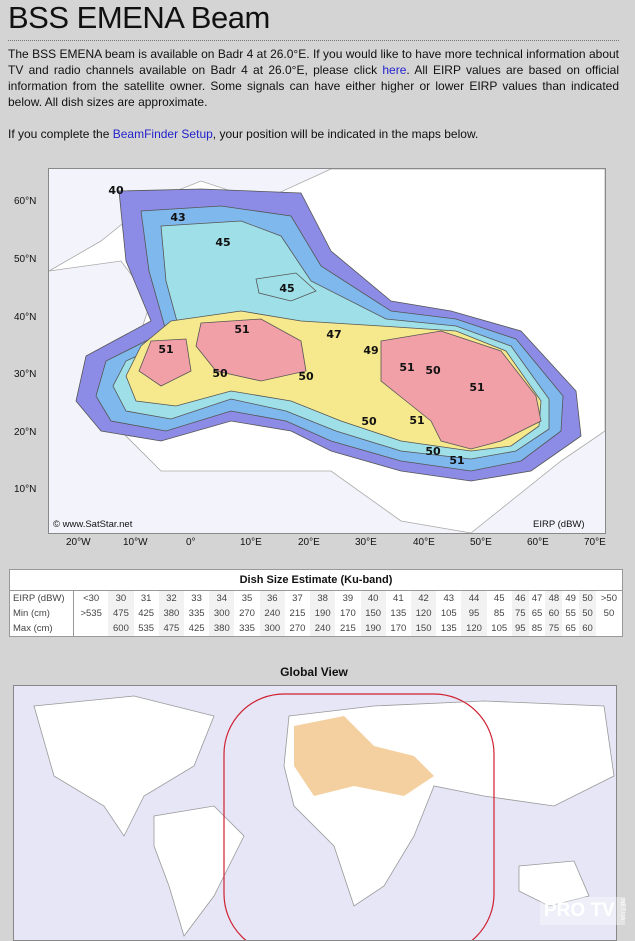 This screenshot has width=635, height=941. Describe the element at coordinates (121, 629) in the screenshot. I see `table-cell: 600` at that location.